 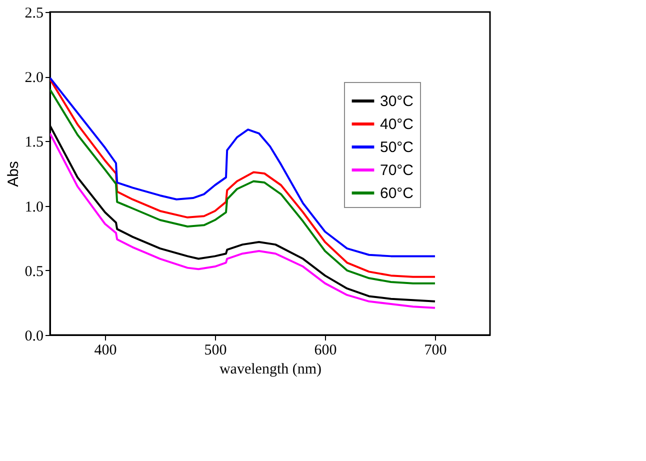 I want to click on y-tick-label: 1.0, so click(x=34, y=207).